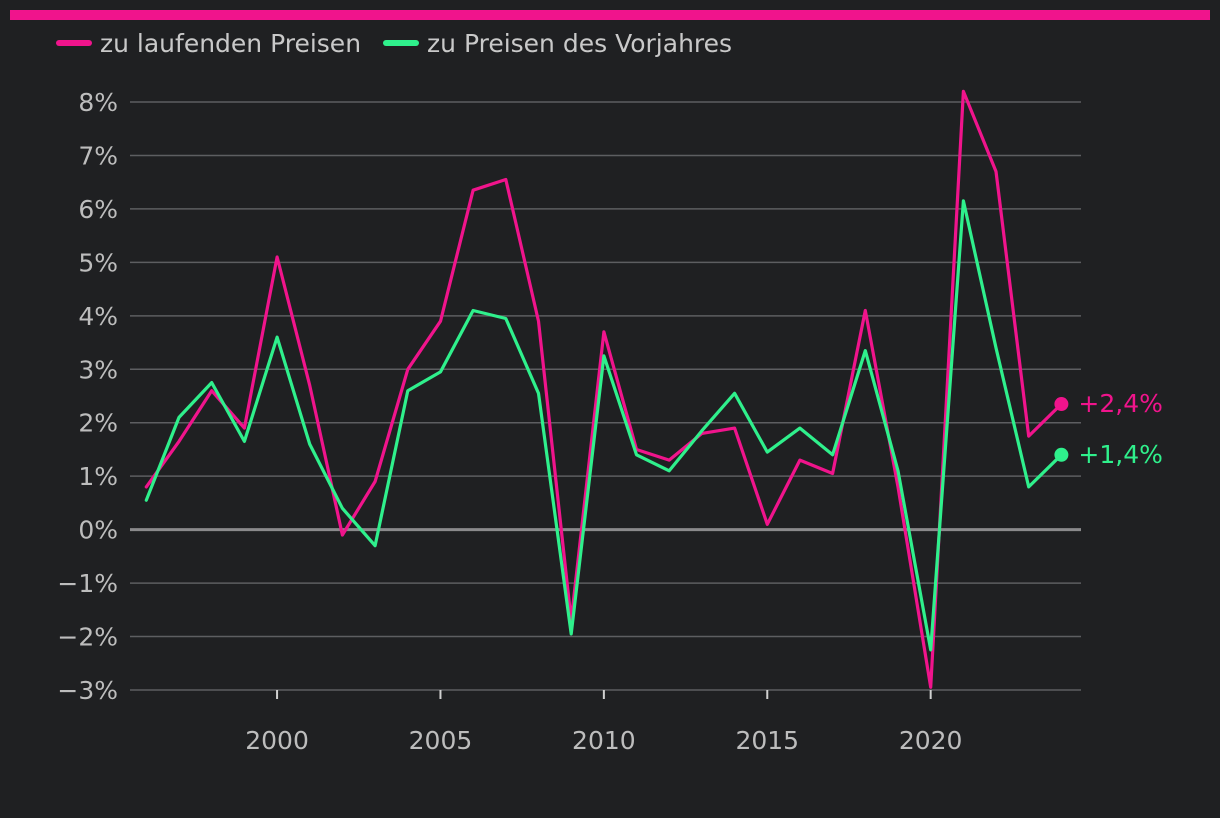 The height and width of the screenshot is (818, 1220). Describe the element at coordinates (931, 740) in the screenshot. I see `x-tick-label: 2020` at that location.